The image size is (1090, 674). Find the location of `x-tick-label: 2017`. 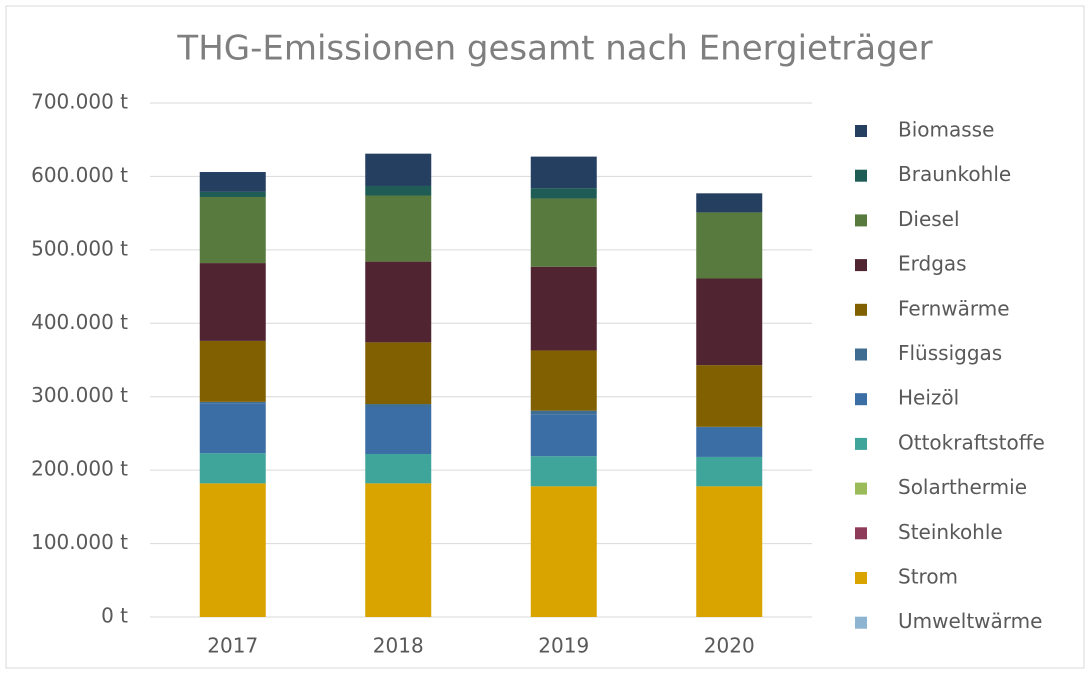

x-tick-label: 2017 is located at coordinates (232, 646).